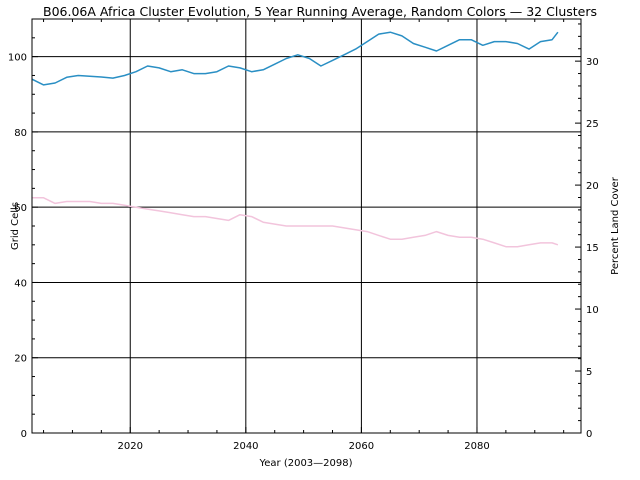  What do you see at coordinates (592, 248) in the screenshot?
I see `y2-tick-label: 15` at bounding box center [592, 248].